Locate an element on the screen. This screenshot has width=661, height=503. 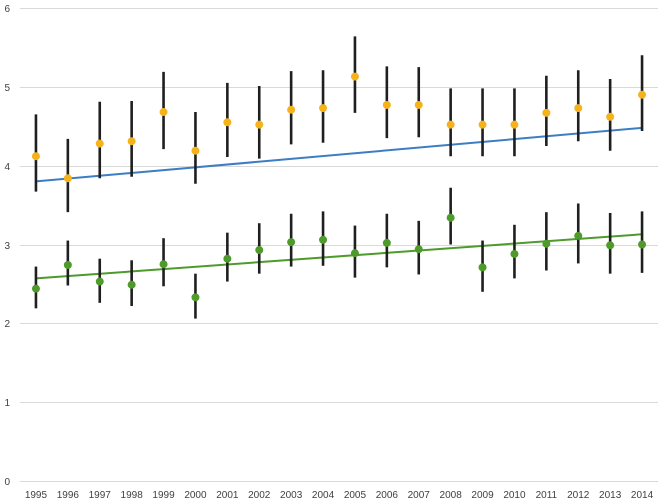
x-tick-label: 2004 is located at coordinates (323, 495).